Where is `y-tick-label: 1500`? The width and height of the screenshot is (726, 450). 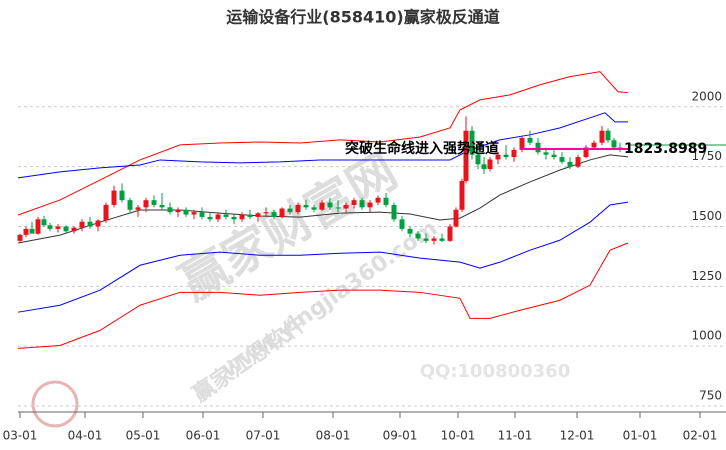
y-tick-label: 1500 is located at coordinates (706, 216).